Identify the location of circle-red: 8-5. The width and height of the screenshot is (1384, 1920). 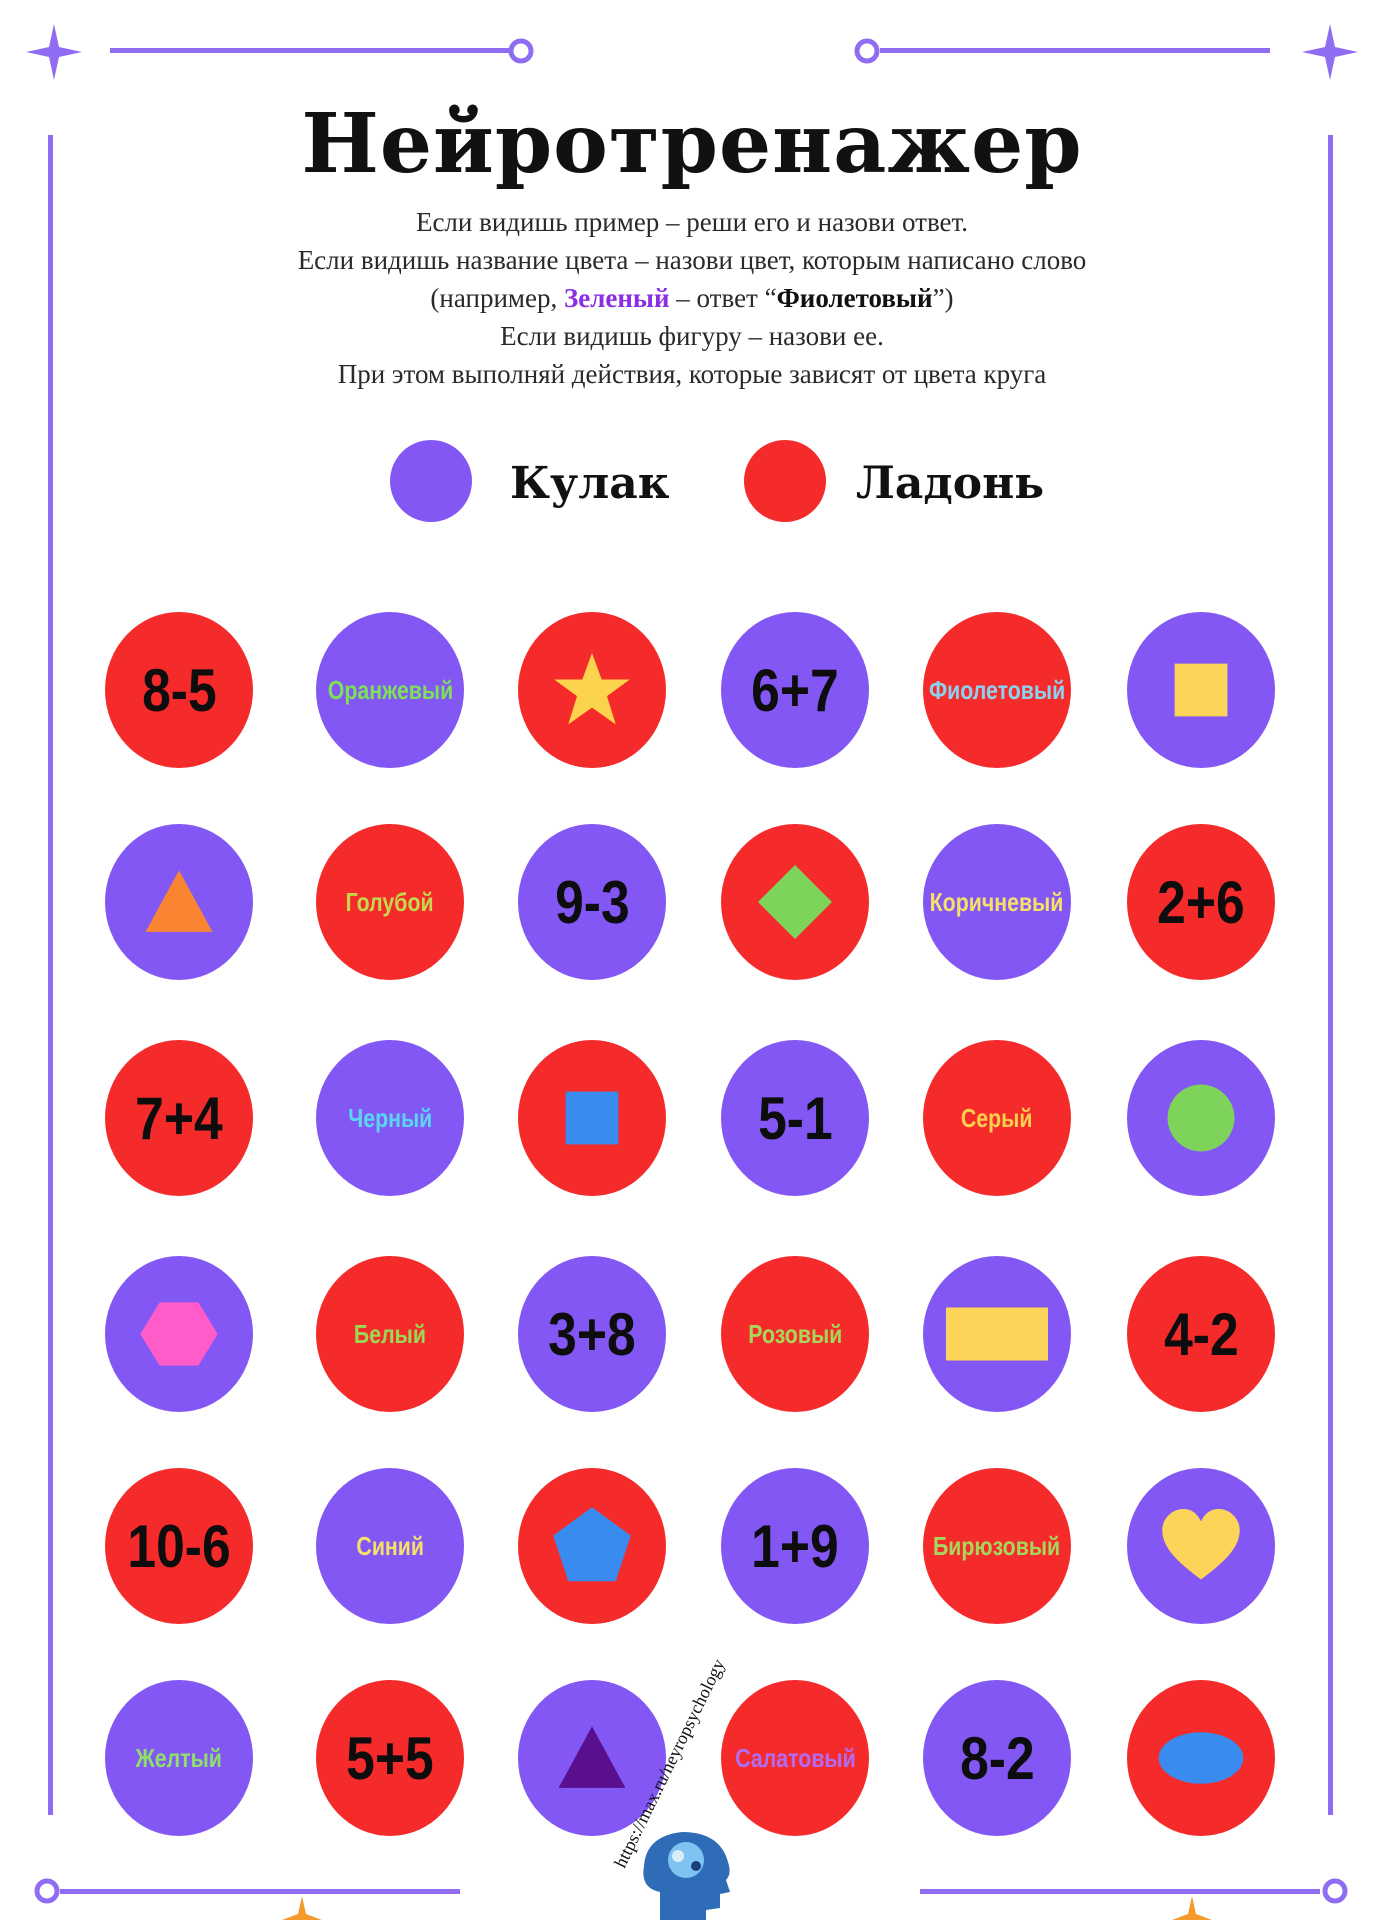
(179, 690).